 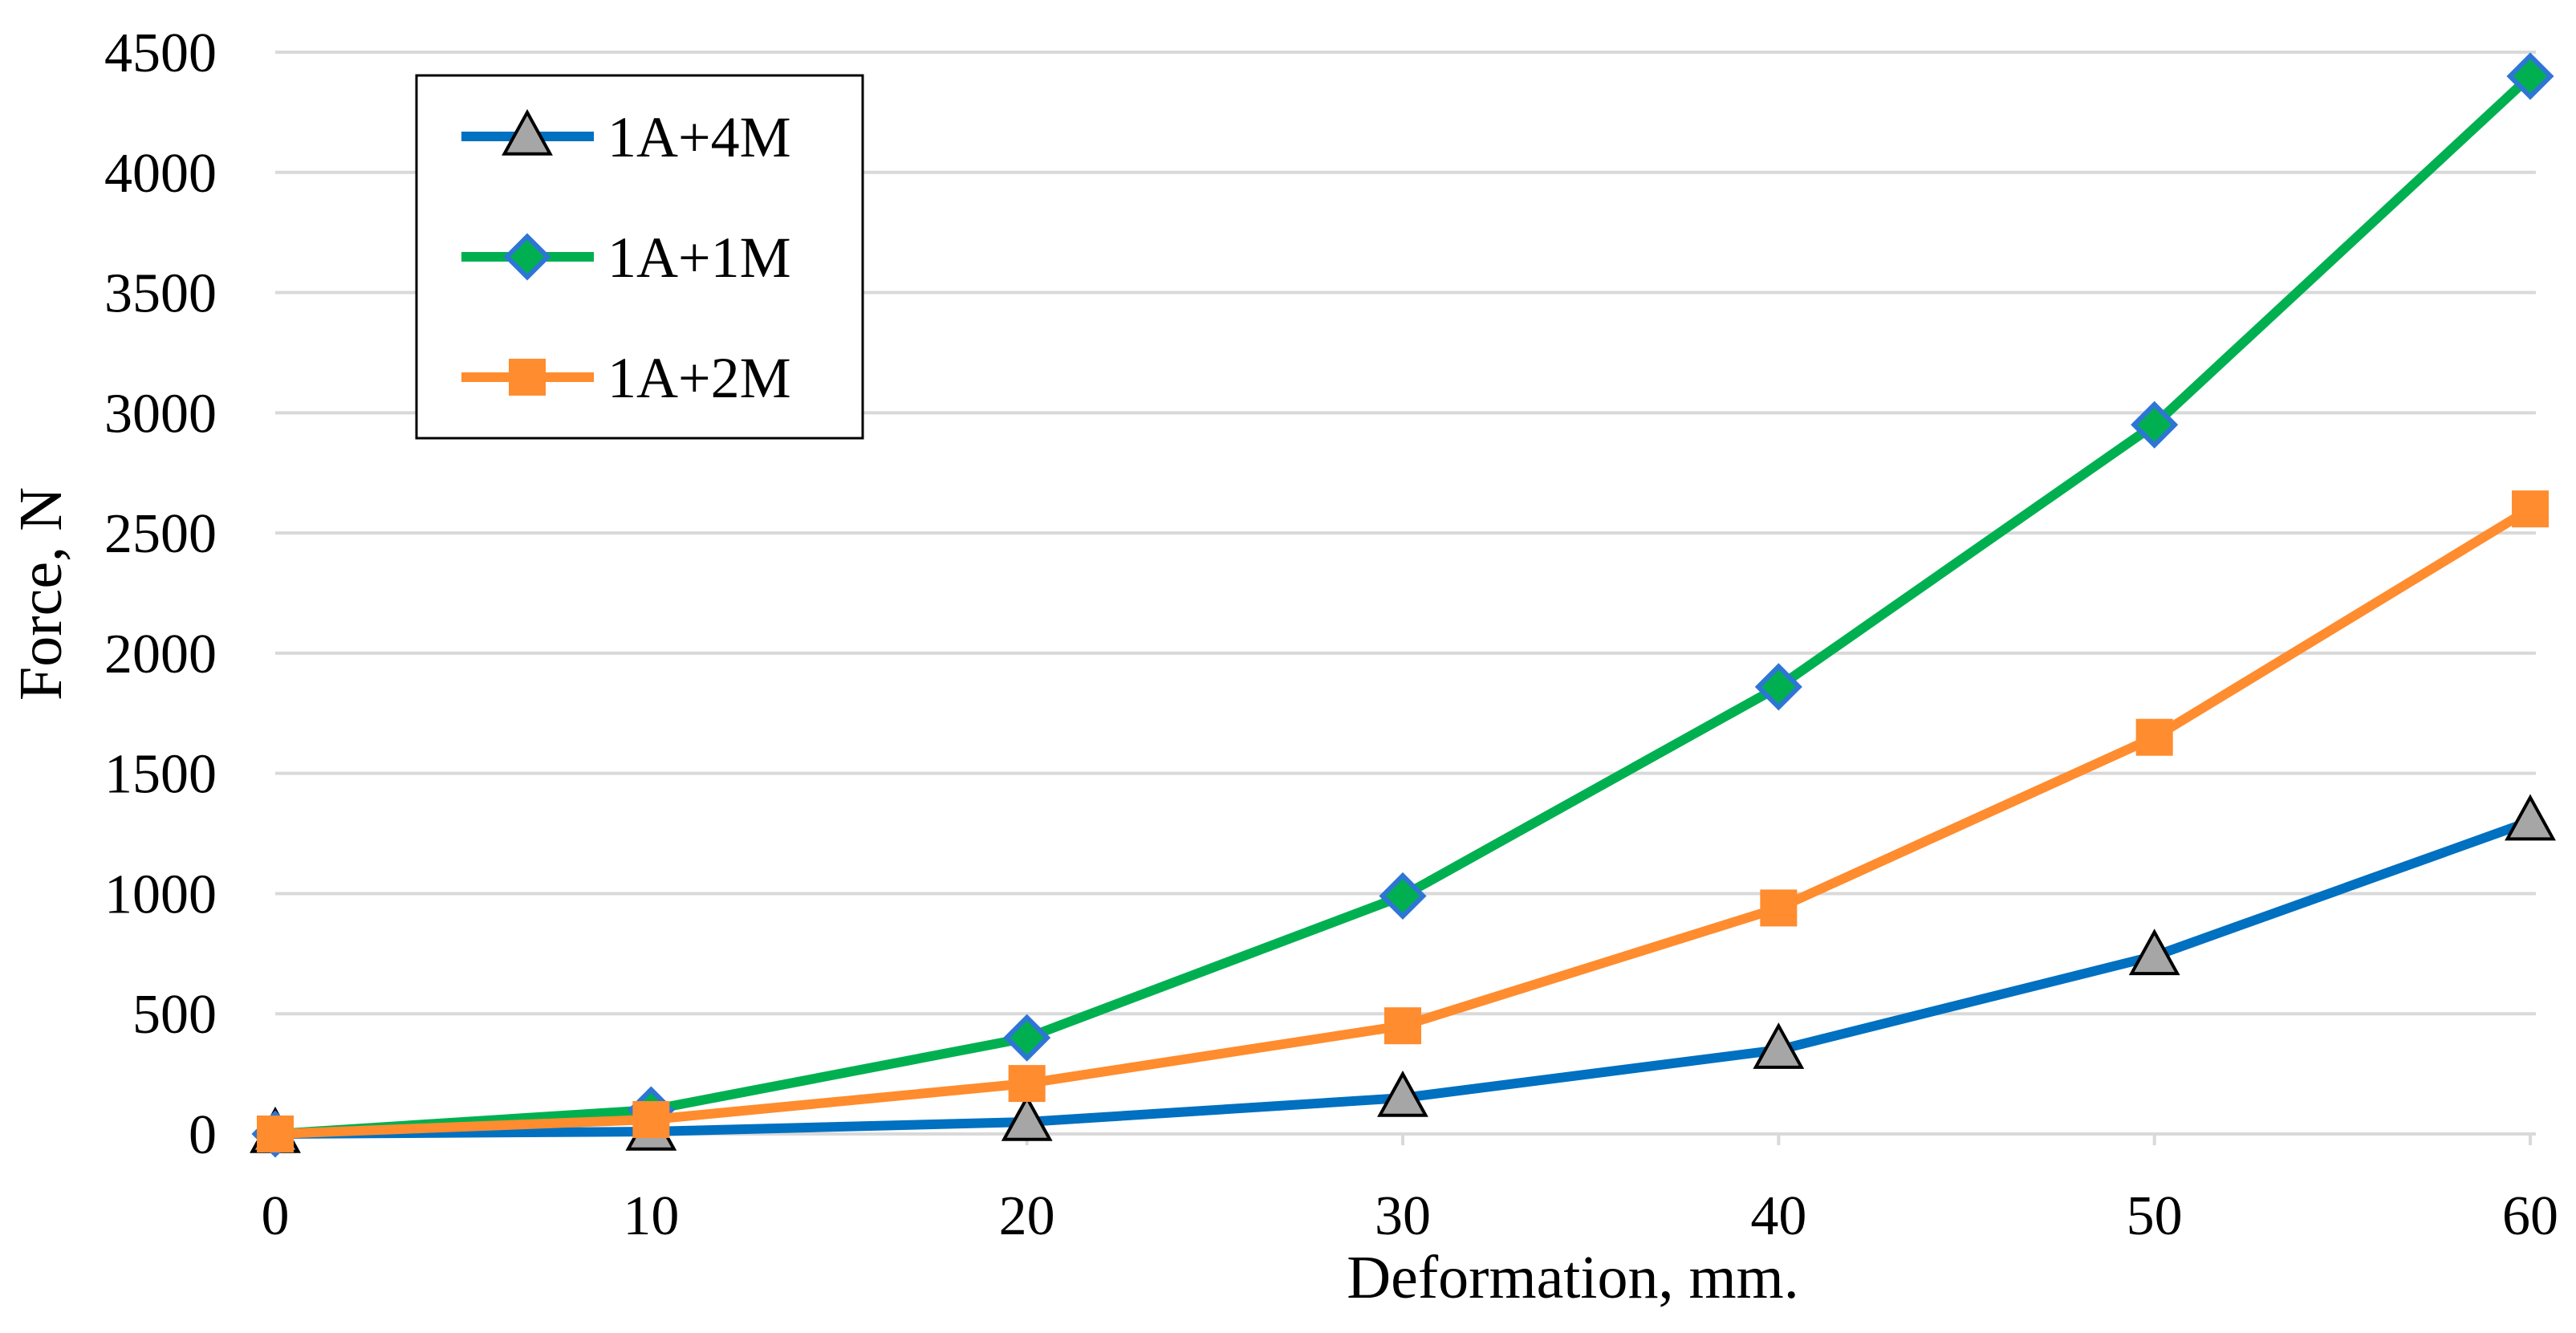 What do you see at coordinates (41, 594) in the screenshot?
I see `y-axis-title: Force, N` at bounding box center [41, 594].